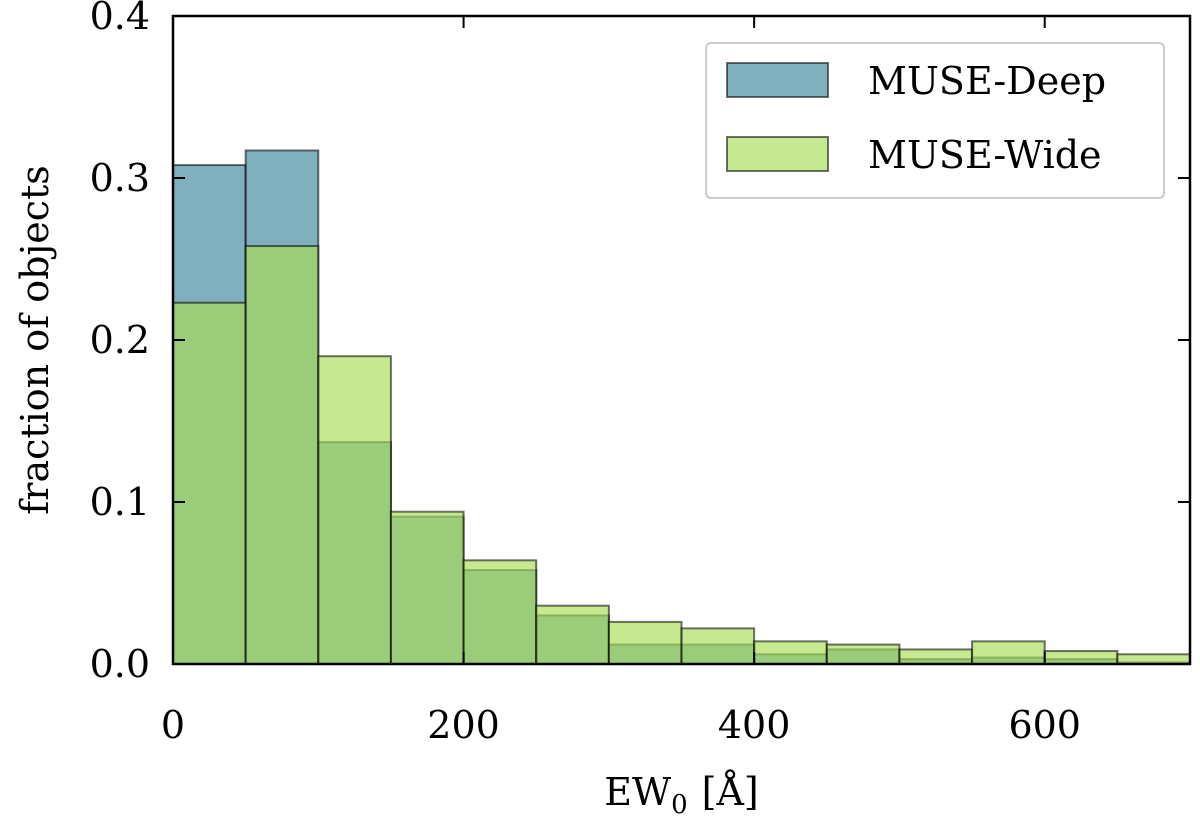 The image size is (1200, 822). What do you see at coordinates (935, 120) in the screenshot?
I see `legend: MUSE-Deep MUSE-Wide` at bounding box center [935, 120].